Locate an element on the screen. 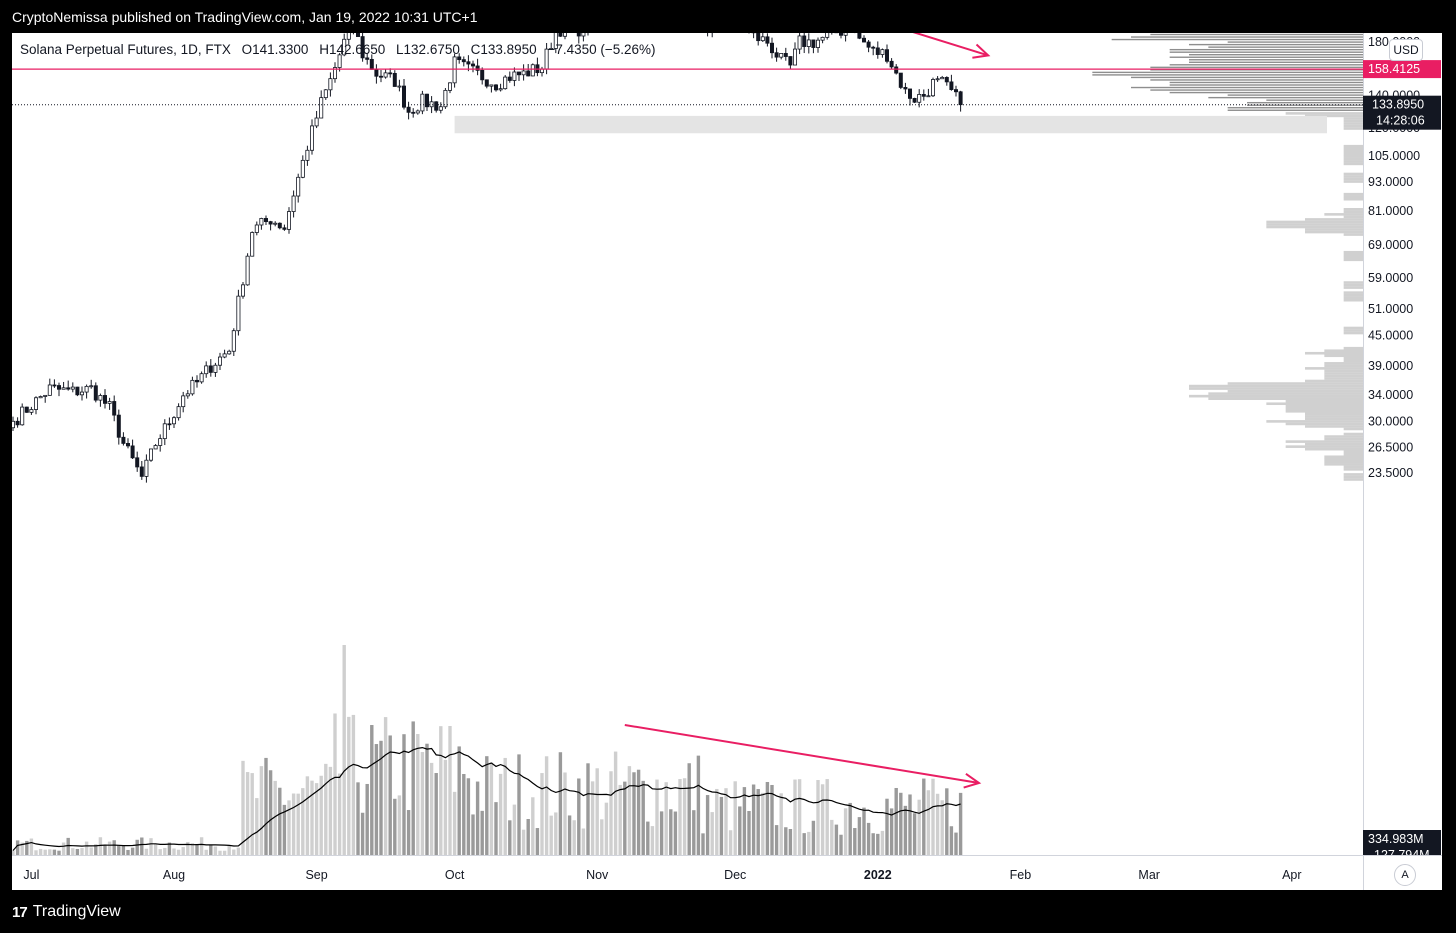 The width and height of the screenshot is (1456, 933). last-price-tag-bg is located at coordinates (1402, 112).